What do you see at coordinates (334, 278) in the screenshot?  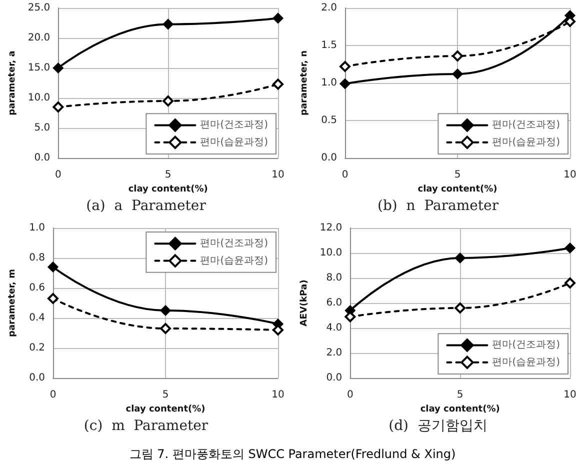 I see `y-tick-label: 8.0` at bounding box center [334, 278].